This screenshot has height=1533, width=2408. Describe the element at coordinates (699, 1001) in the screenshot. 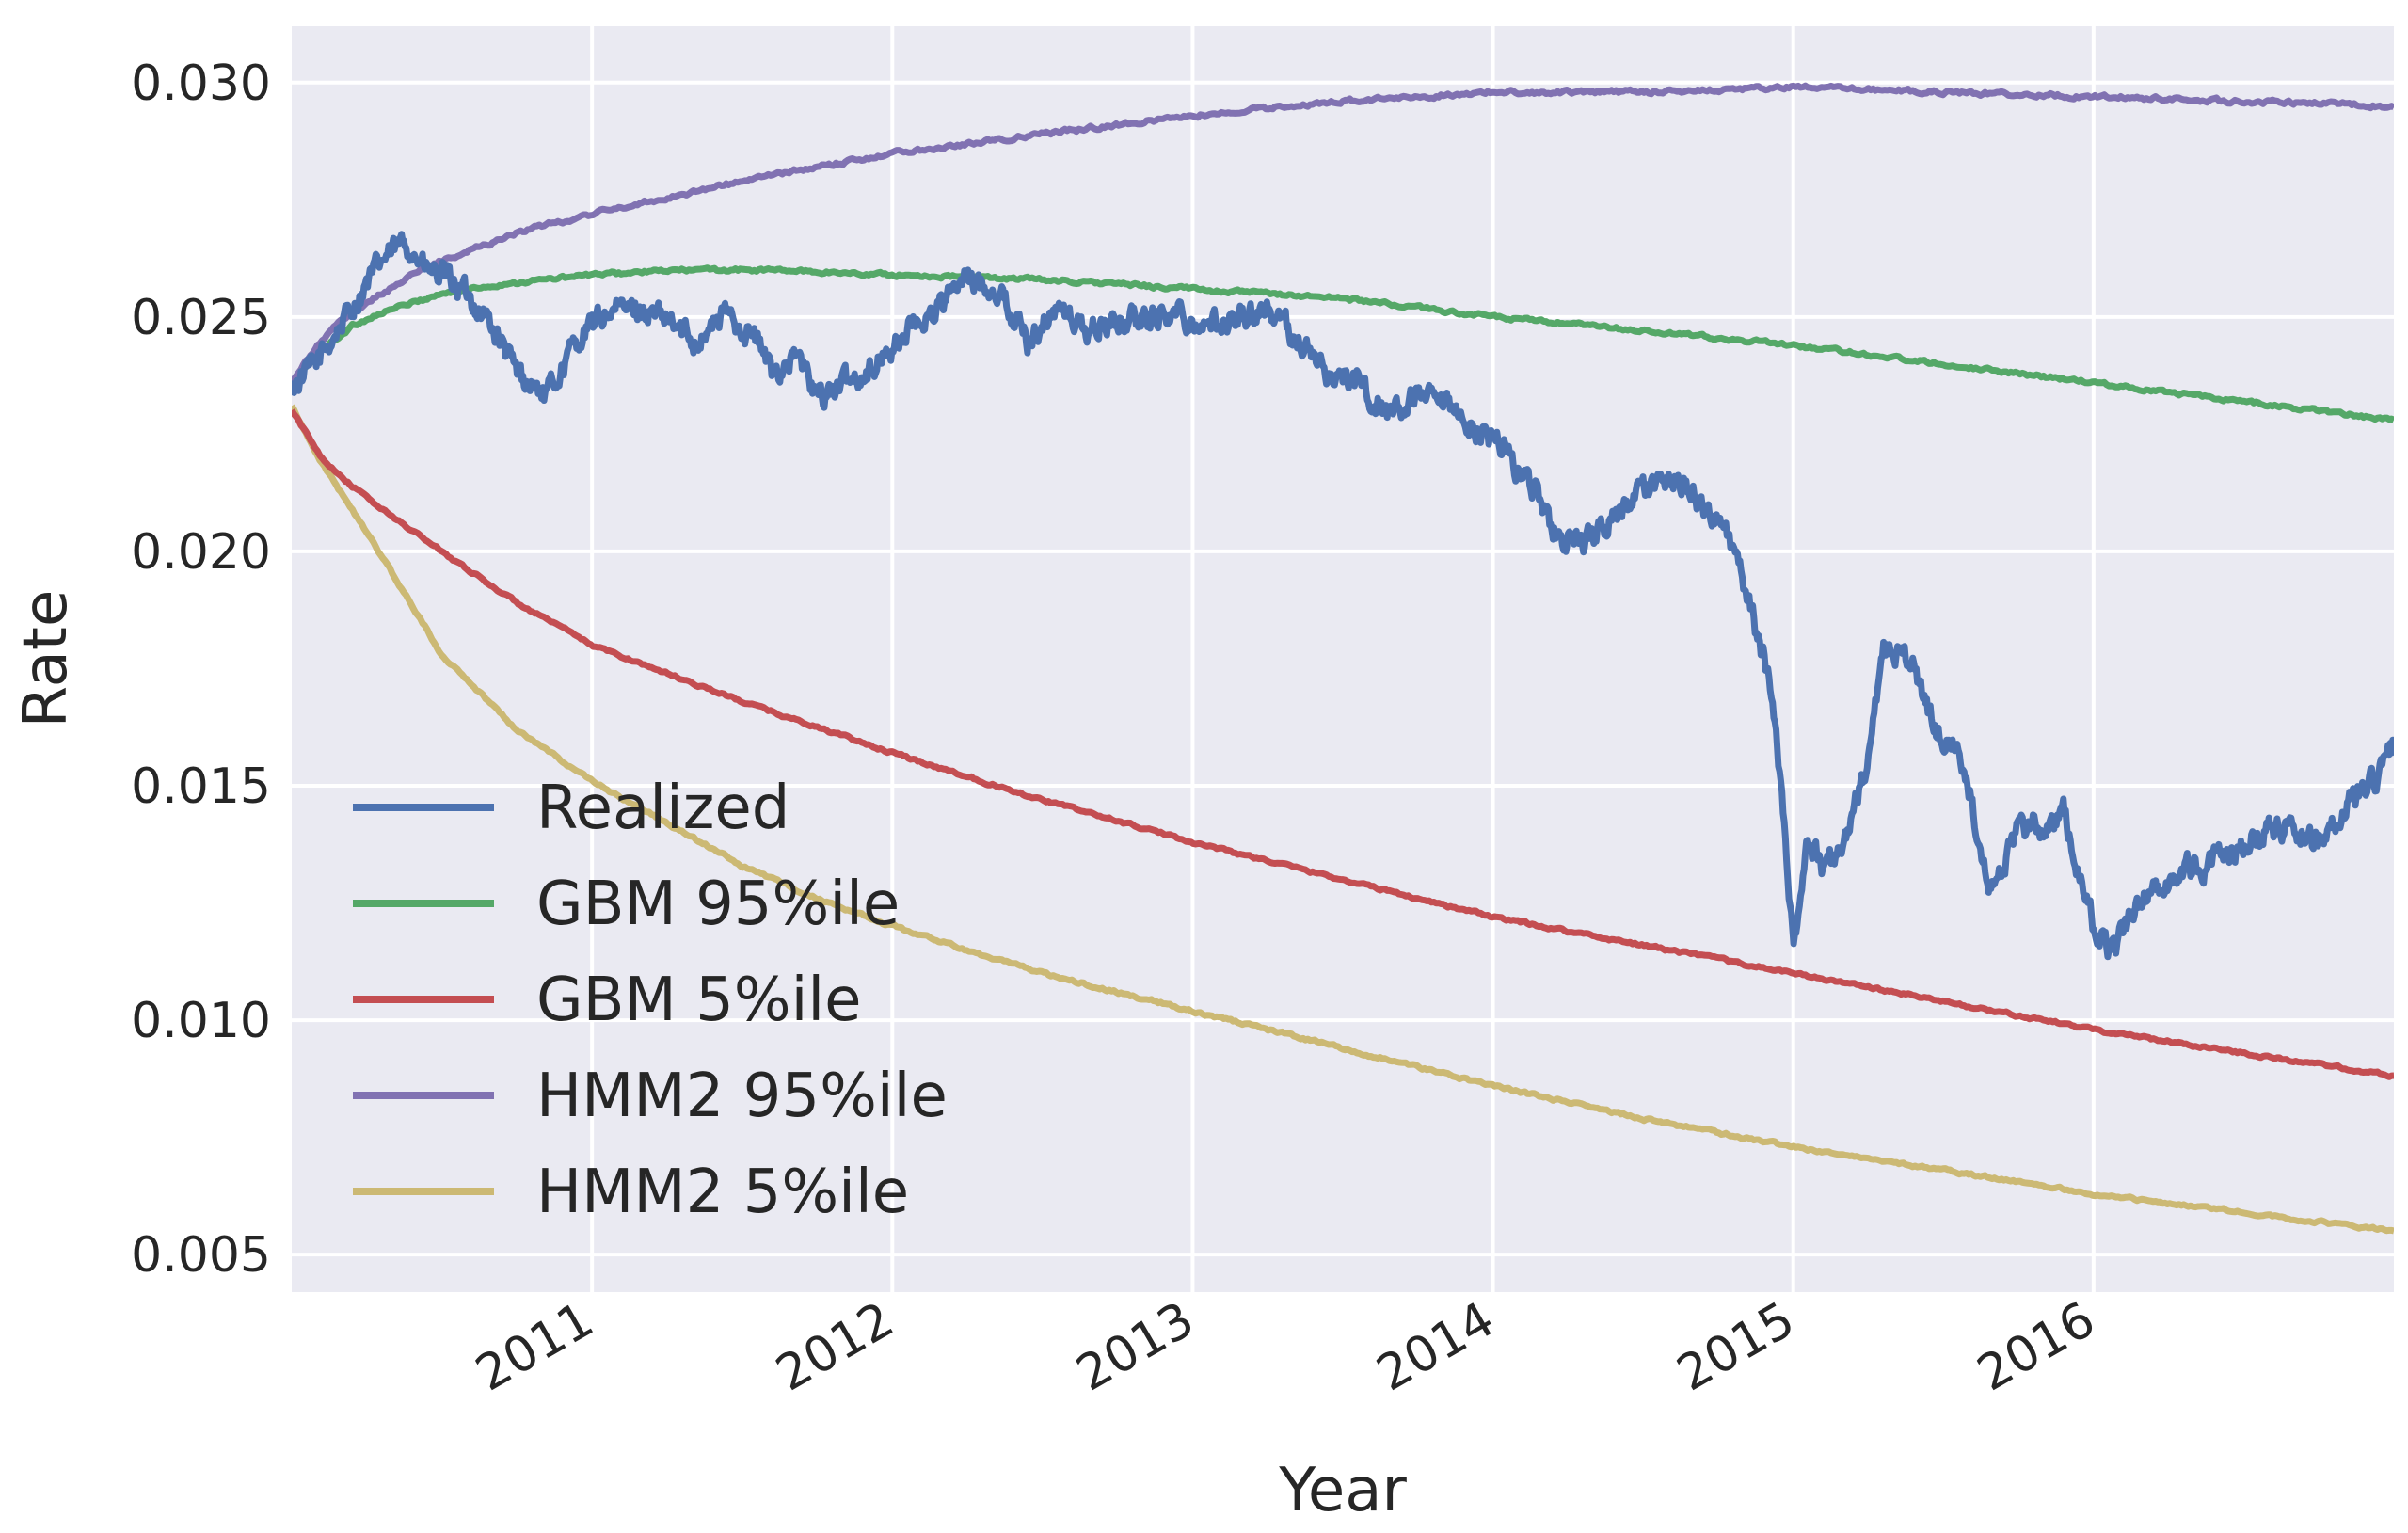

I see `legend-label: GBM 5%ile` at that location.